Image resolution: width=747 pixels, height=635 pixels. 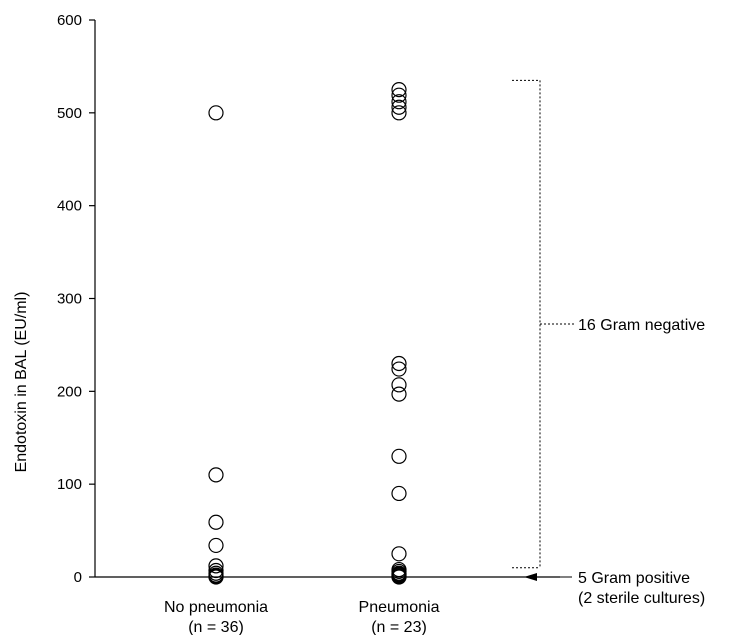 I want to click on category-label: Pneumonia, so click(x=399, y=607).